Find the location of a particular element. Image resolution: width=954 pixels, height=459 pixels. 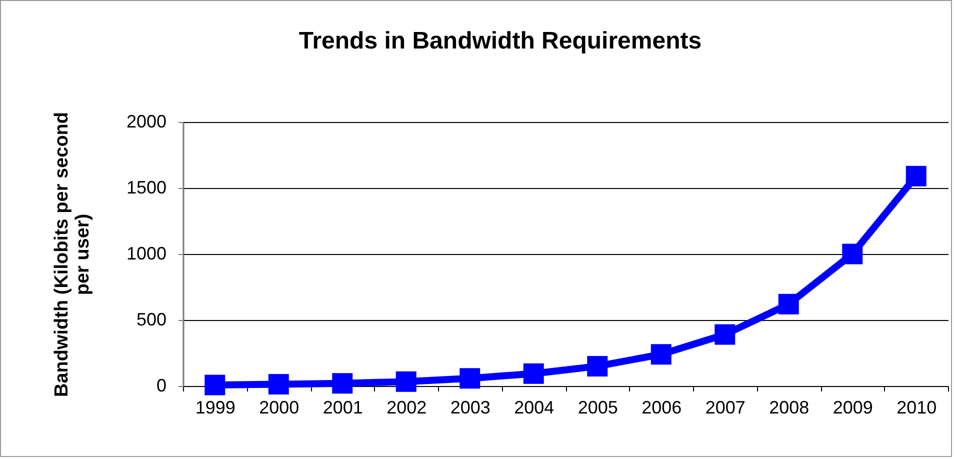

x-tick-label: 1999 is located at coordinates (215, 408).